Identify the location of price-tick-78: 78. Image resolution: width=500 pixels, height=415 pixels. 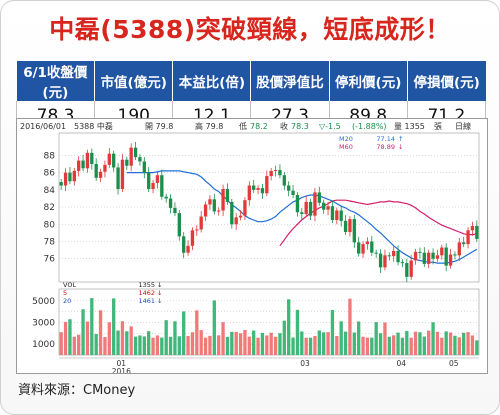
(50, 243).